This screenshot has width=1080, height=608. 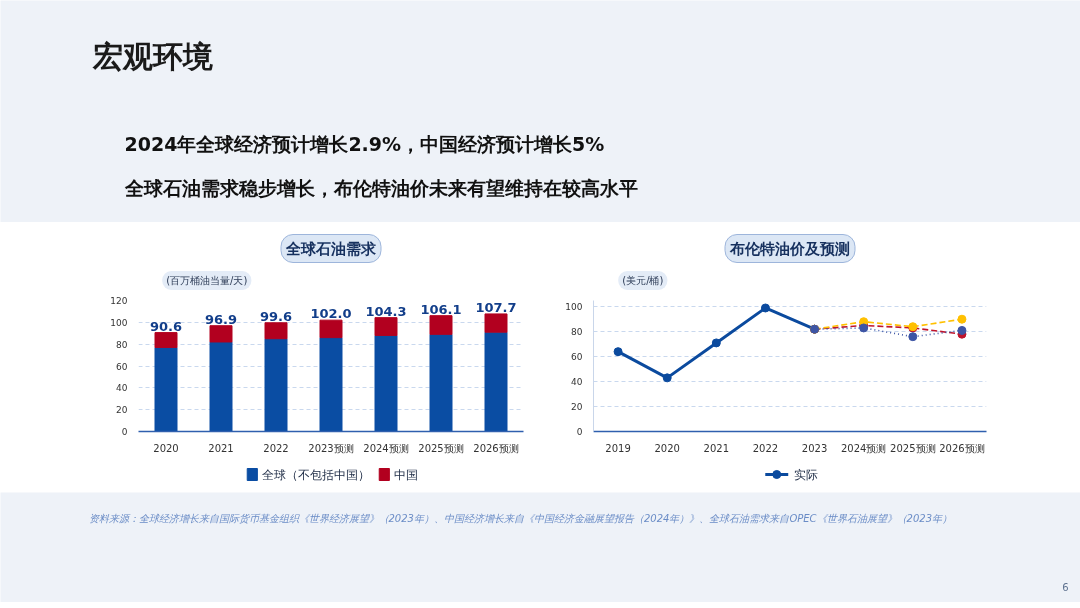 What do you see at coordinates (316, 474) in the screenshot?
I see `legend-label: 全球（不包括中国）` at bounding box center [316, 474].